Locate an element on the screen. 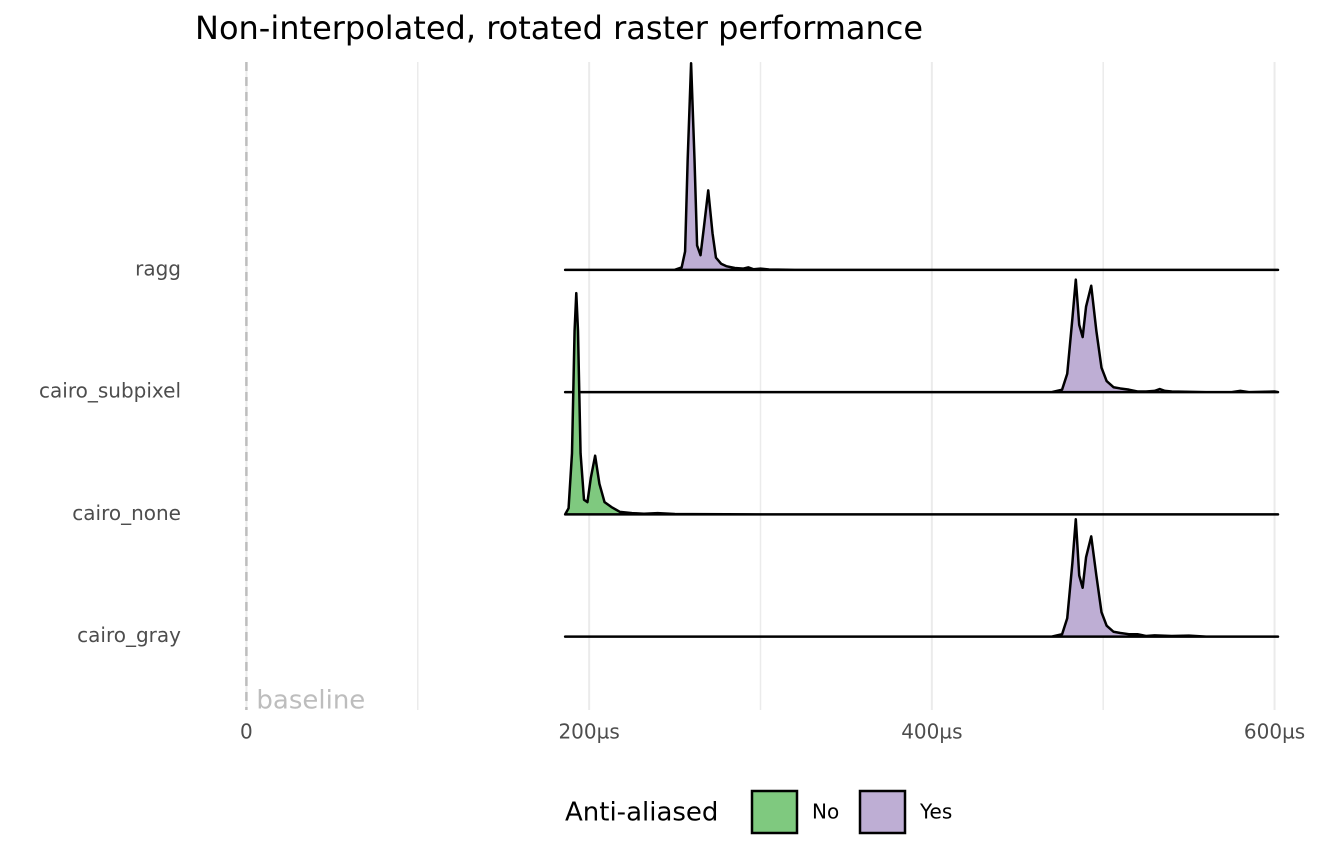  legend-label: No is located at coordinates (825, 812).